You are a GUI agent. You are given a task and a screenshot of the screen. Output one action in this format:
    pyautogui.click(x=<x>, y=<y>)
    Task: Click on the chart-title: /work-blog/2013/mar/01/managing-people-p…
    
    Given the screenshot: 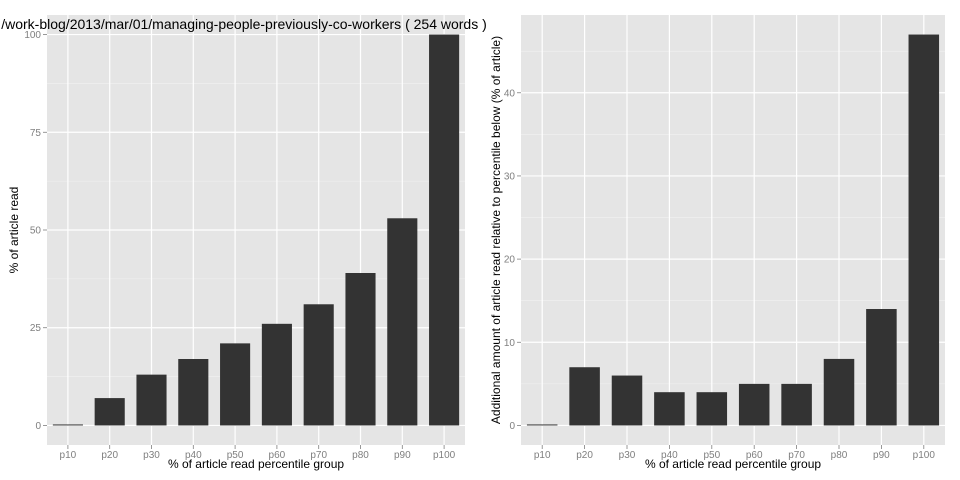 What is the action you would take?
    pyautogui.click(x=244, y=24)
    